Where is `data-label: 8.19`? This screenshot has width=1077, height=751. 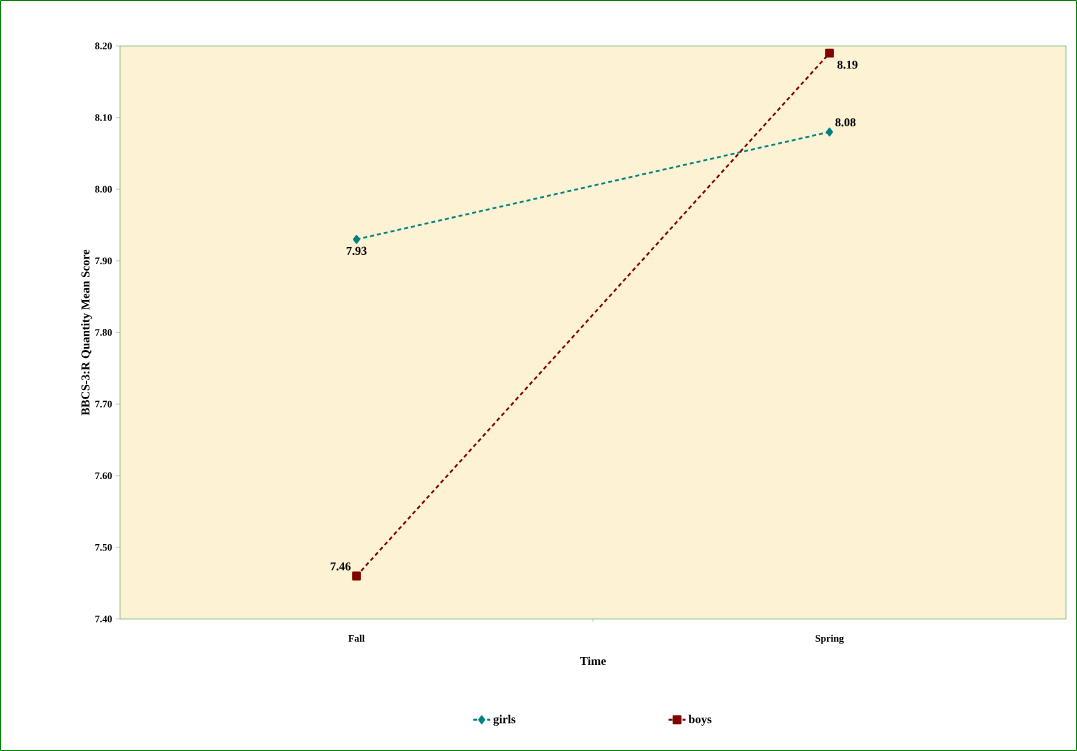 data-label: 8.19 is located at coordinates (847, 64).